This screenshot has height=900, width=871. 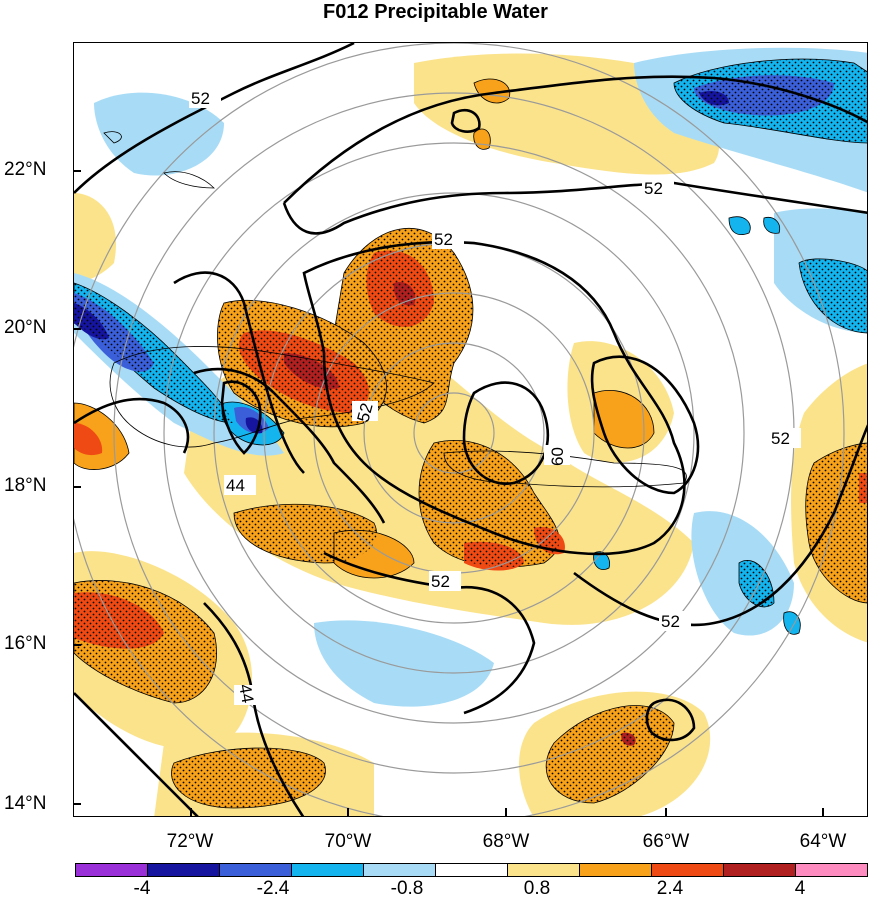 What do you see at coordinates (88, 439) in the screenshot?
I see `shade-red-west-edge` at bounding box center [88, 439].